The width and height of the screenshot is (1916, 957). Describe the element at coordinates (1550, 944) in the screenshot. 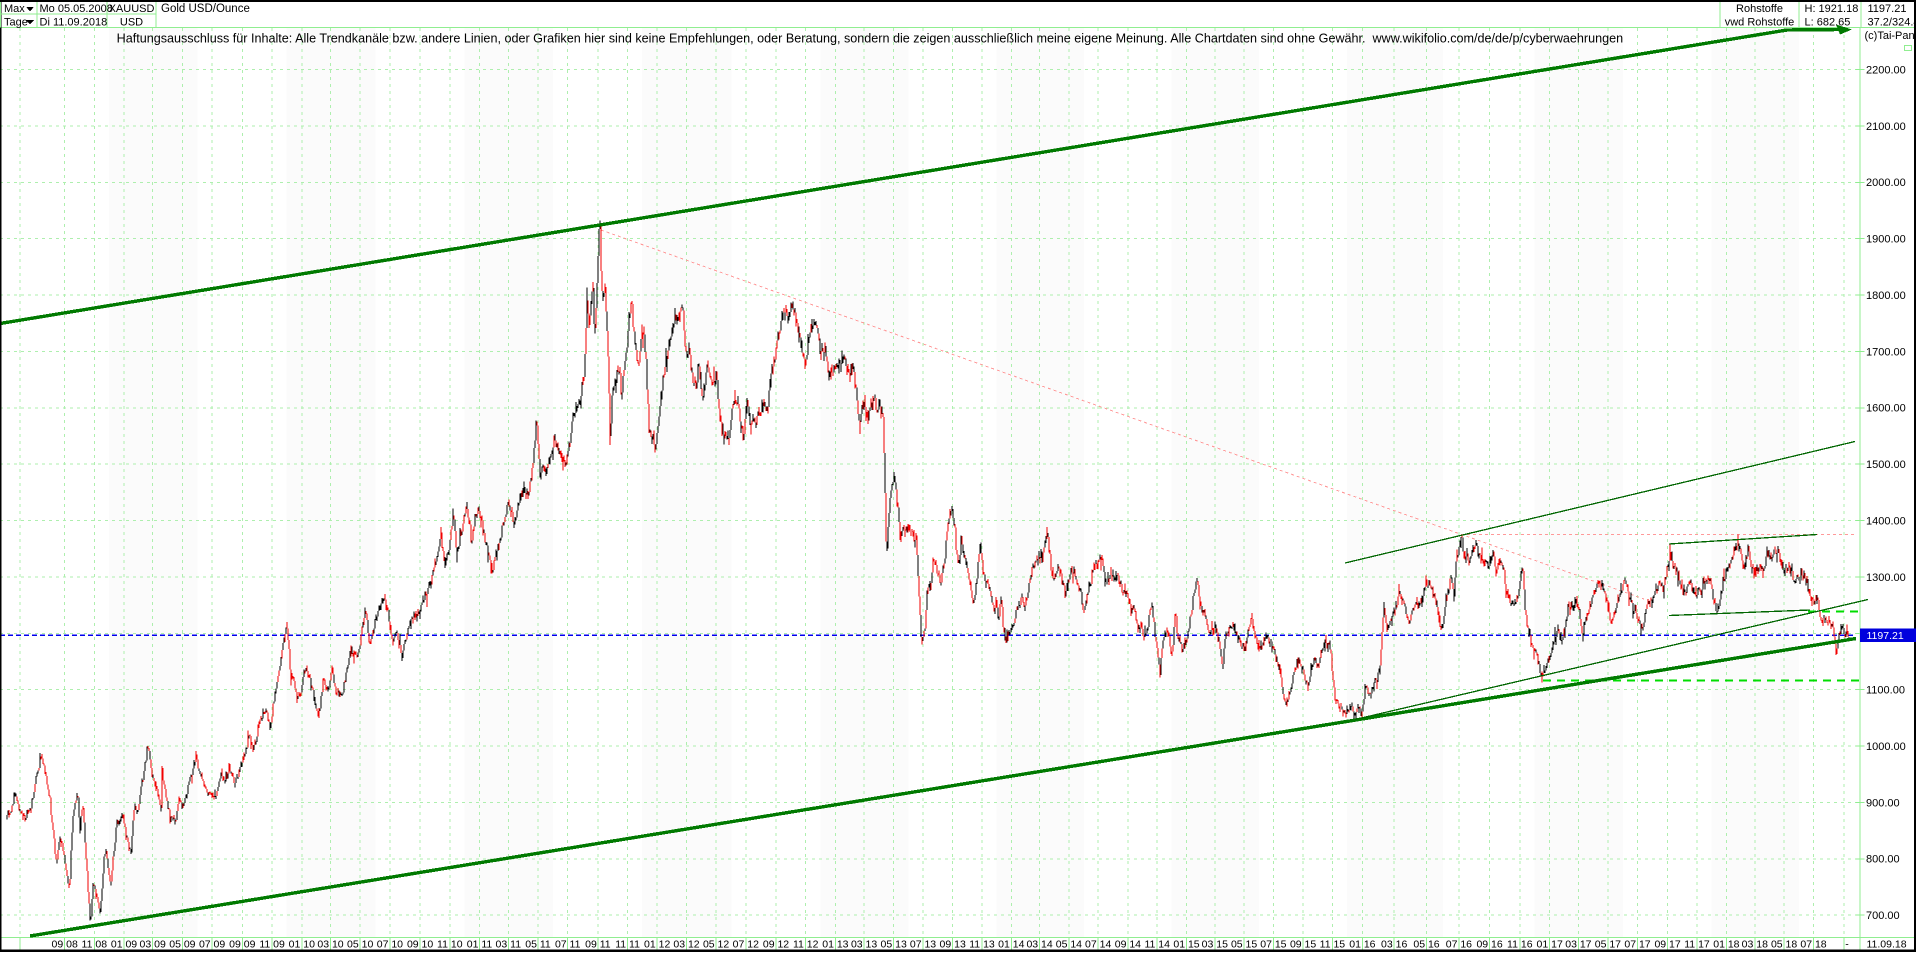

I see `svg-text: 01 17` at that location.